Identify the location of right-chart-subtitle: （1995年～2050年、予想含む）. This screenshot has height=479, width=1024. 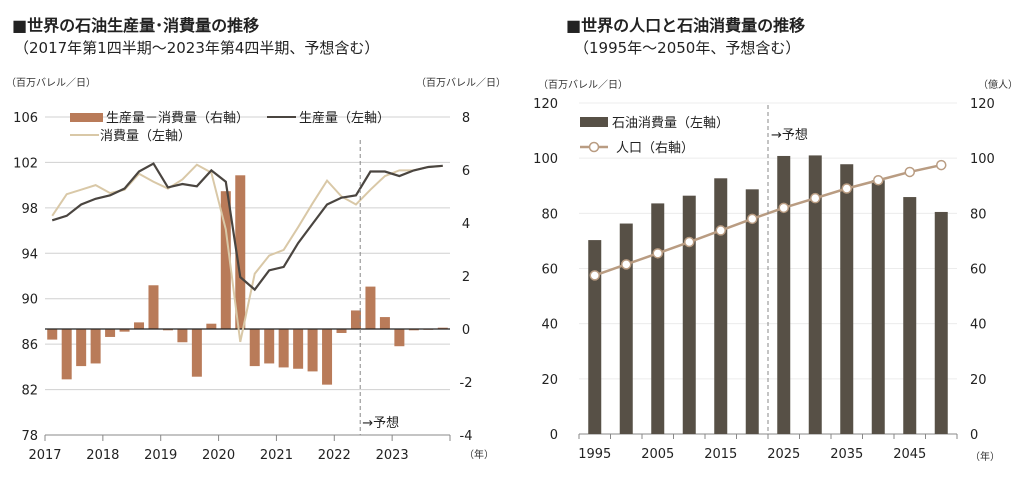
(687, 48).